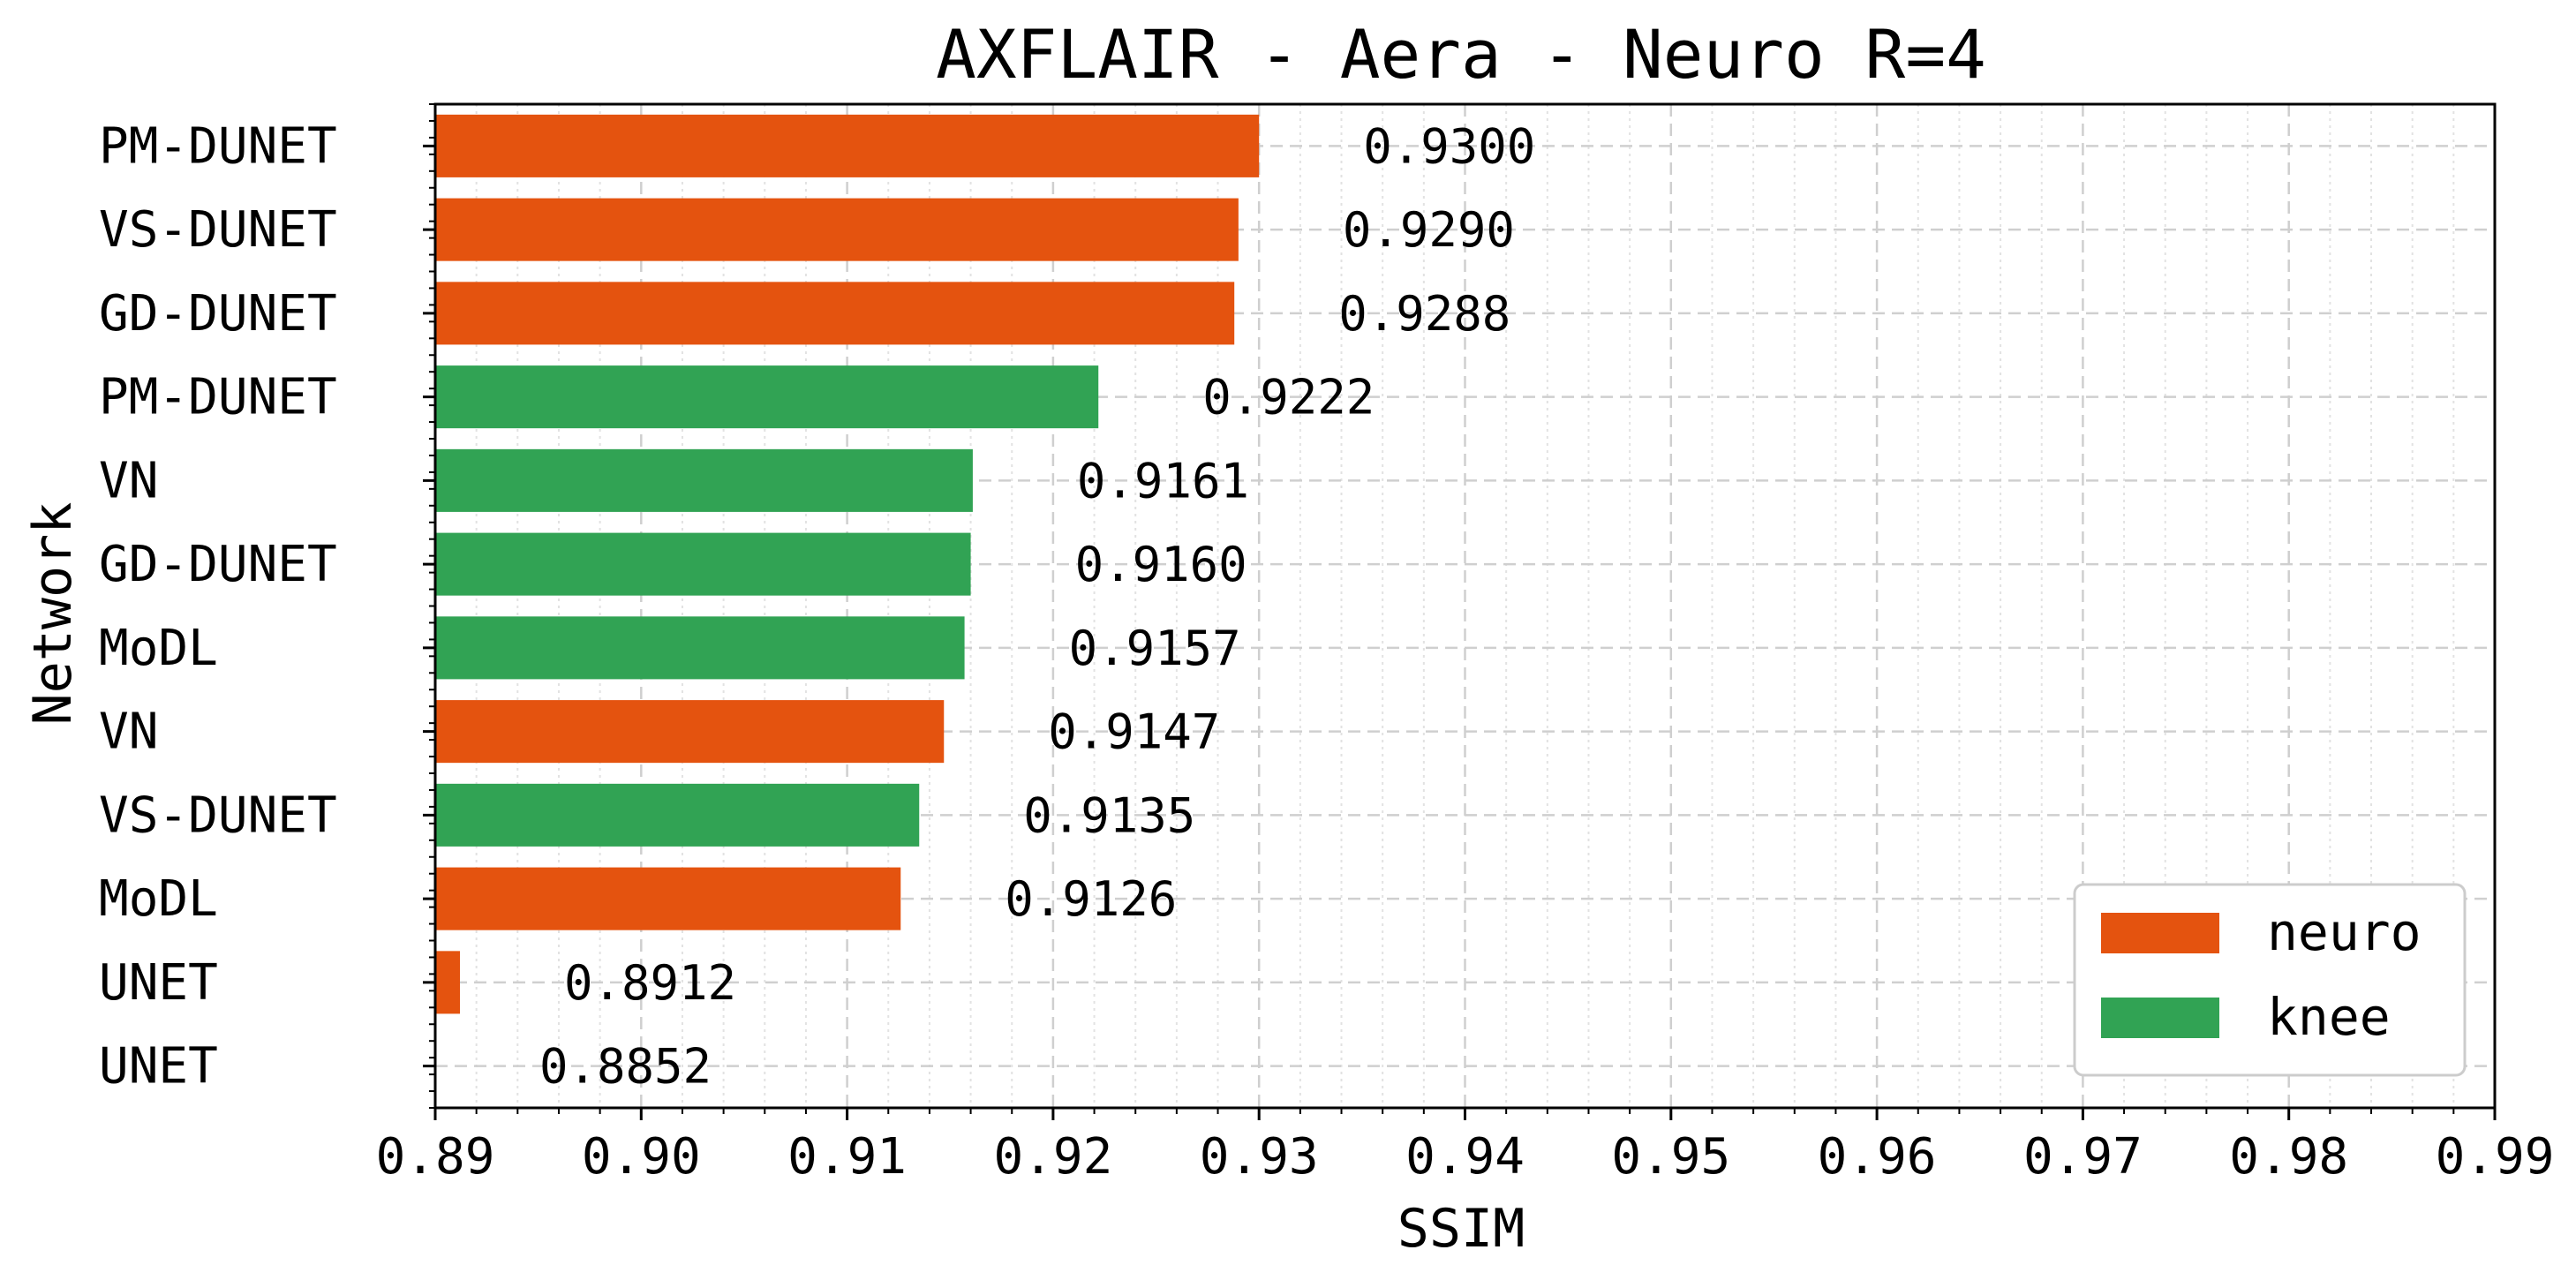  Describe the element at coordinates (848, 145) in the screenshot. I see `bar-neuro-pm-dunet` at that location.